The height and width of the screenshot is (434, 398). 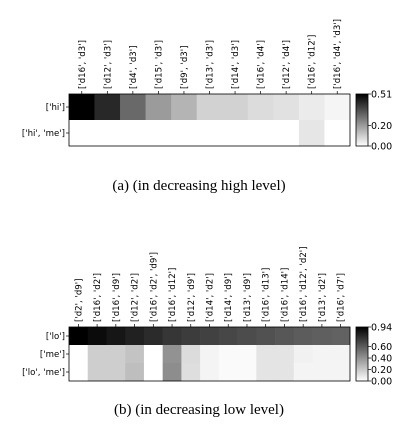 What do you see at coordinates (229, 297) in the screenshot?
I see `x-tick-label: ['d14', 'd9']` at bounding box center [229, 297].